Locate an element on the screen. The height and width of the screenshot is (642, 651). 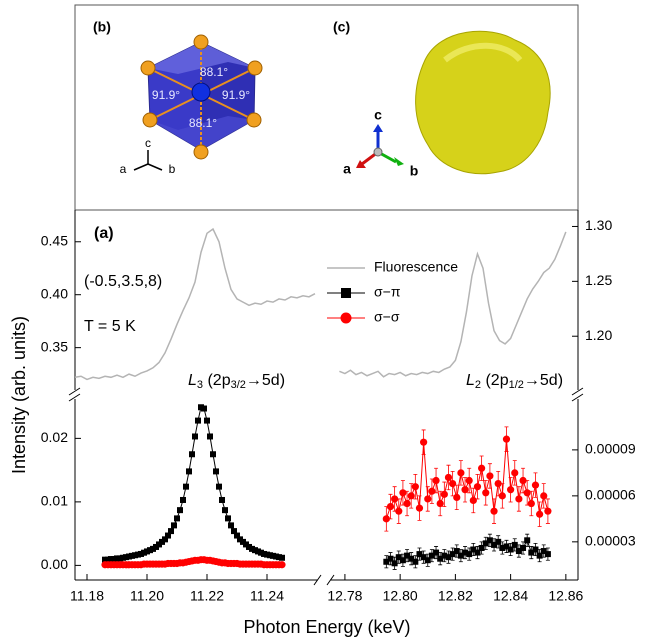
x-tick-label: 11.20 is located at coordinates (147, 596).